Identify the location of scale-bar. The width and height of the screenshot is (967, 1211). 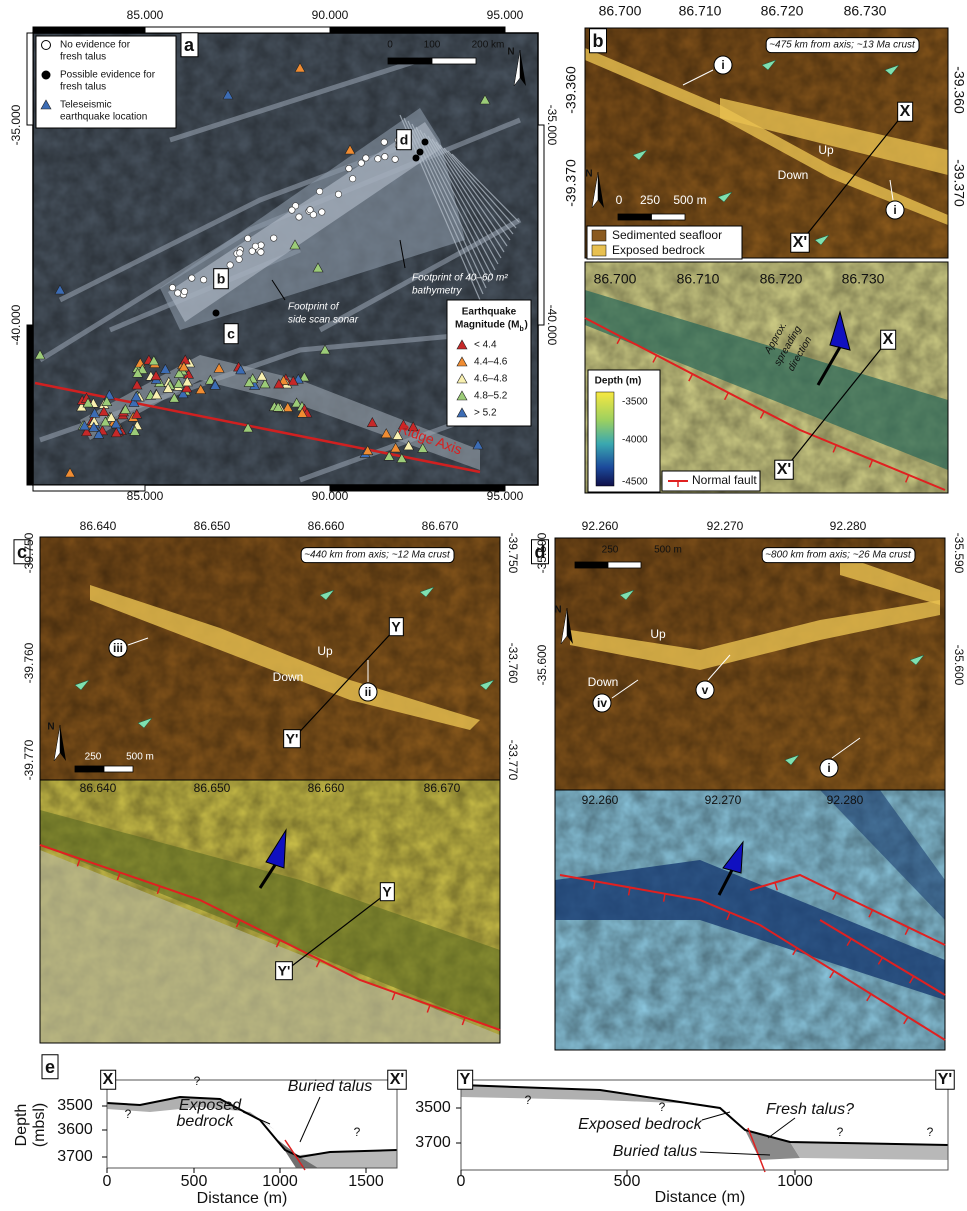
(410, 61).